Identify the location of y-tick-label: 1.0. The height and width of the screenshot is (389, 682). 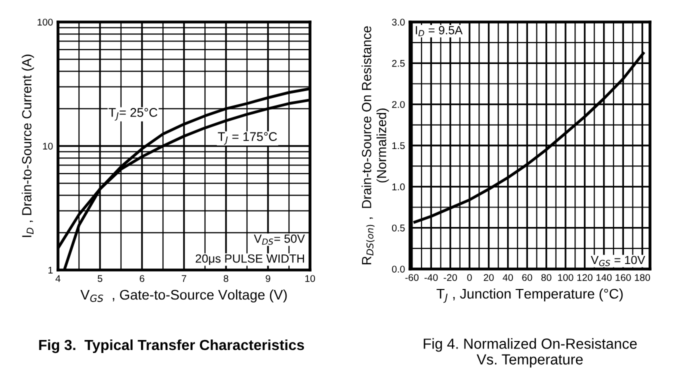
(398, 186).